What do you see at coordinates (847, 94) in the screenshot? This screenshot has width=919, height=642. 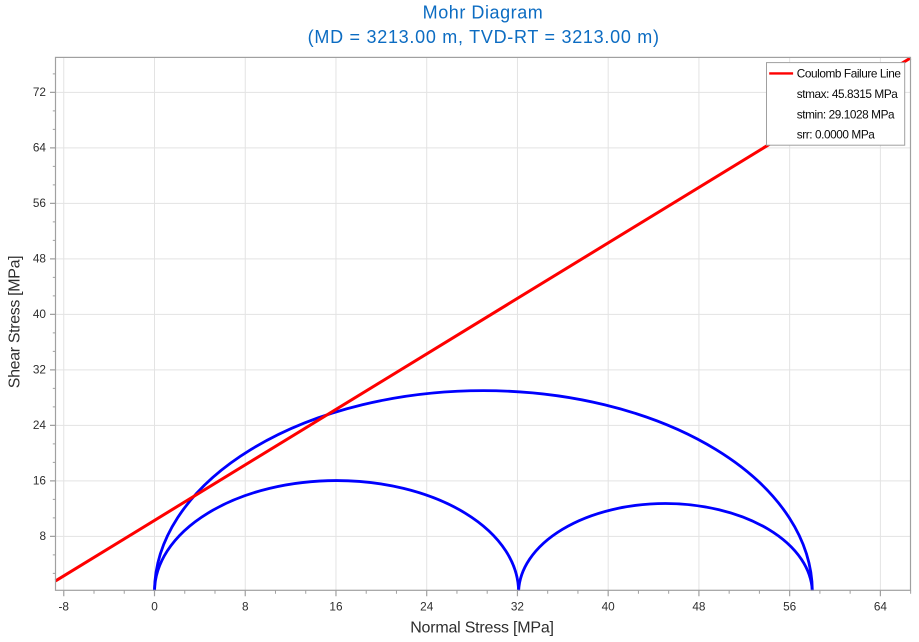 I see `svg-text: stmax: 45.8315 MPa` at bounding box center [847, 94].